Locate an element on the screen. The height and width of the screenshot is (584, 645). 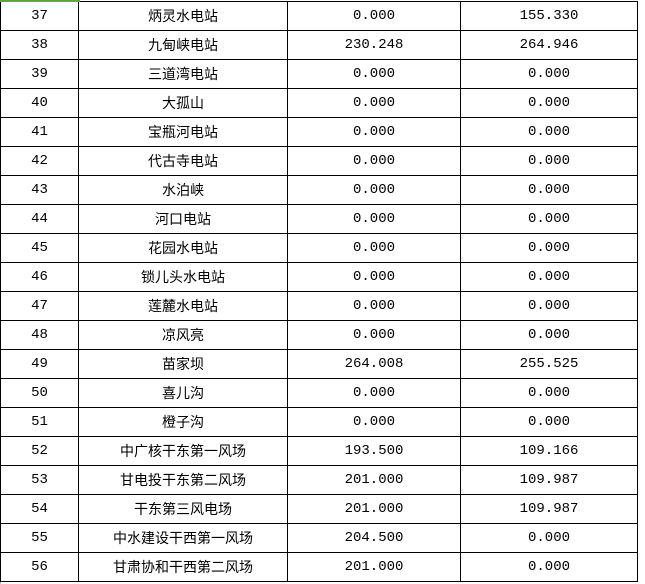
table-row: 43 水泊峡 0.000 0.000 is located at coordinates (319, 190).